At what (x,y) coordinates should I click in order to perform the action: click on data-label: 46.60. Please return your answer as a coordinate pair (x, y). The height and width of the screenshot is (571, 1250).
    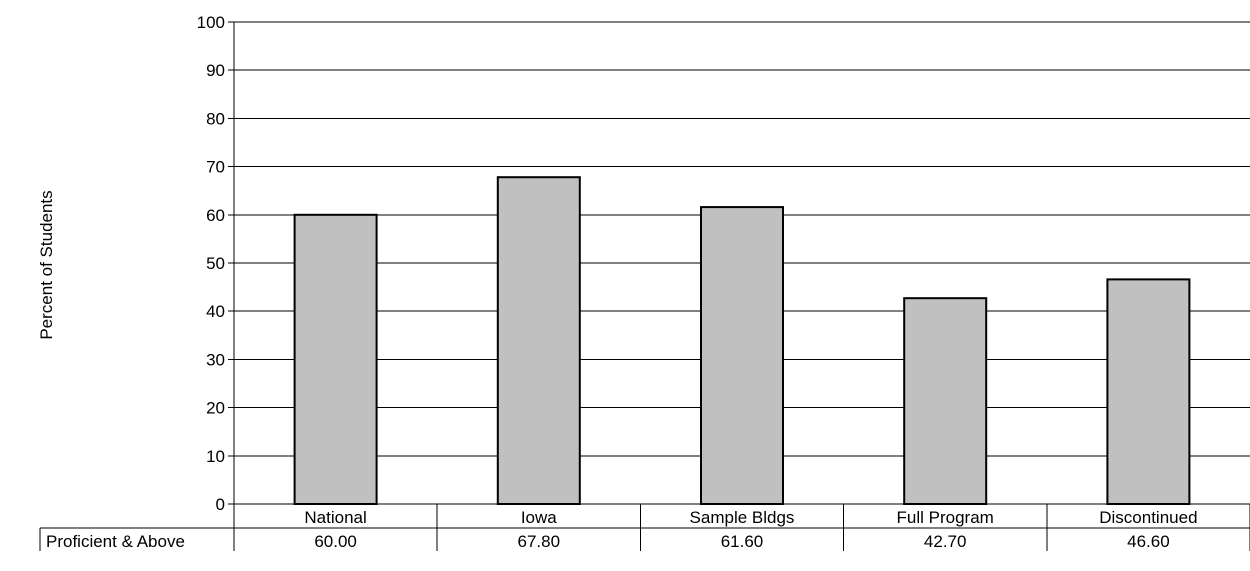
    Looking at the image, I should click on (1148, 541).